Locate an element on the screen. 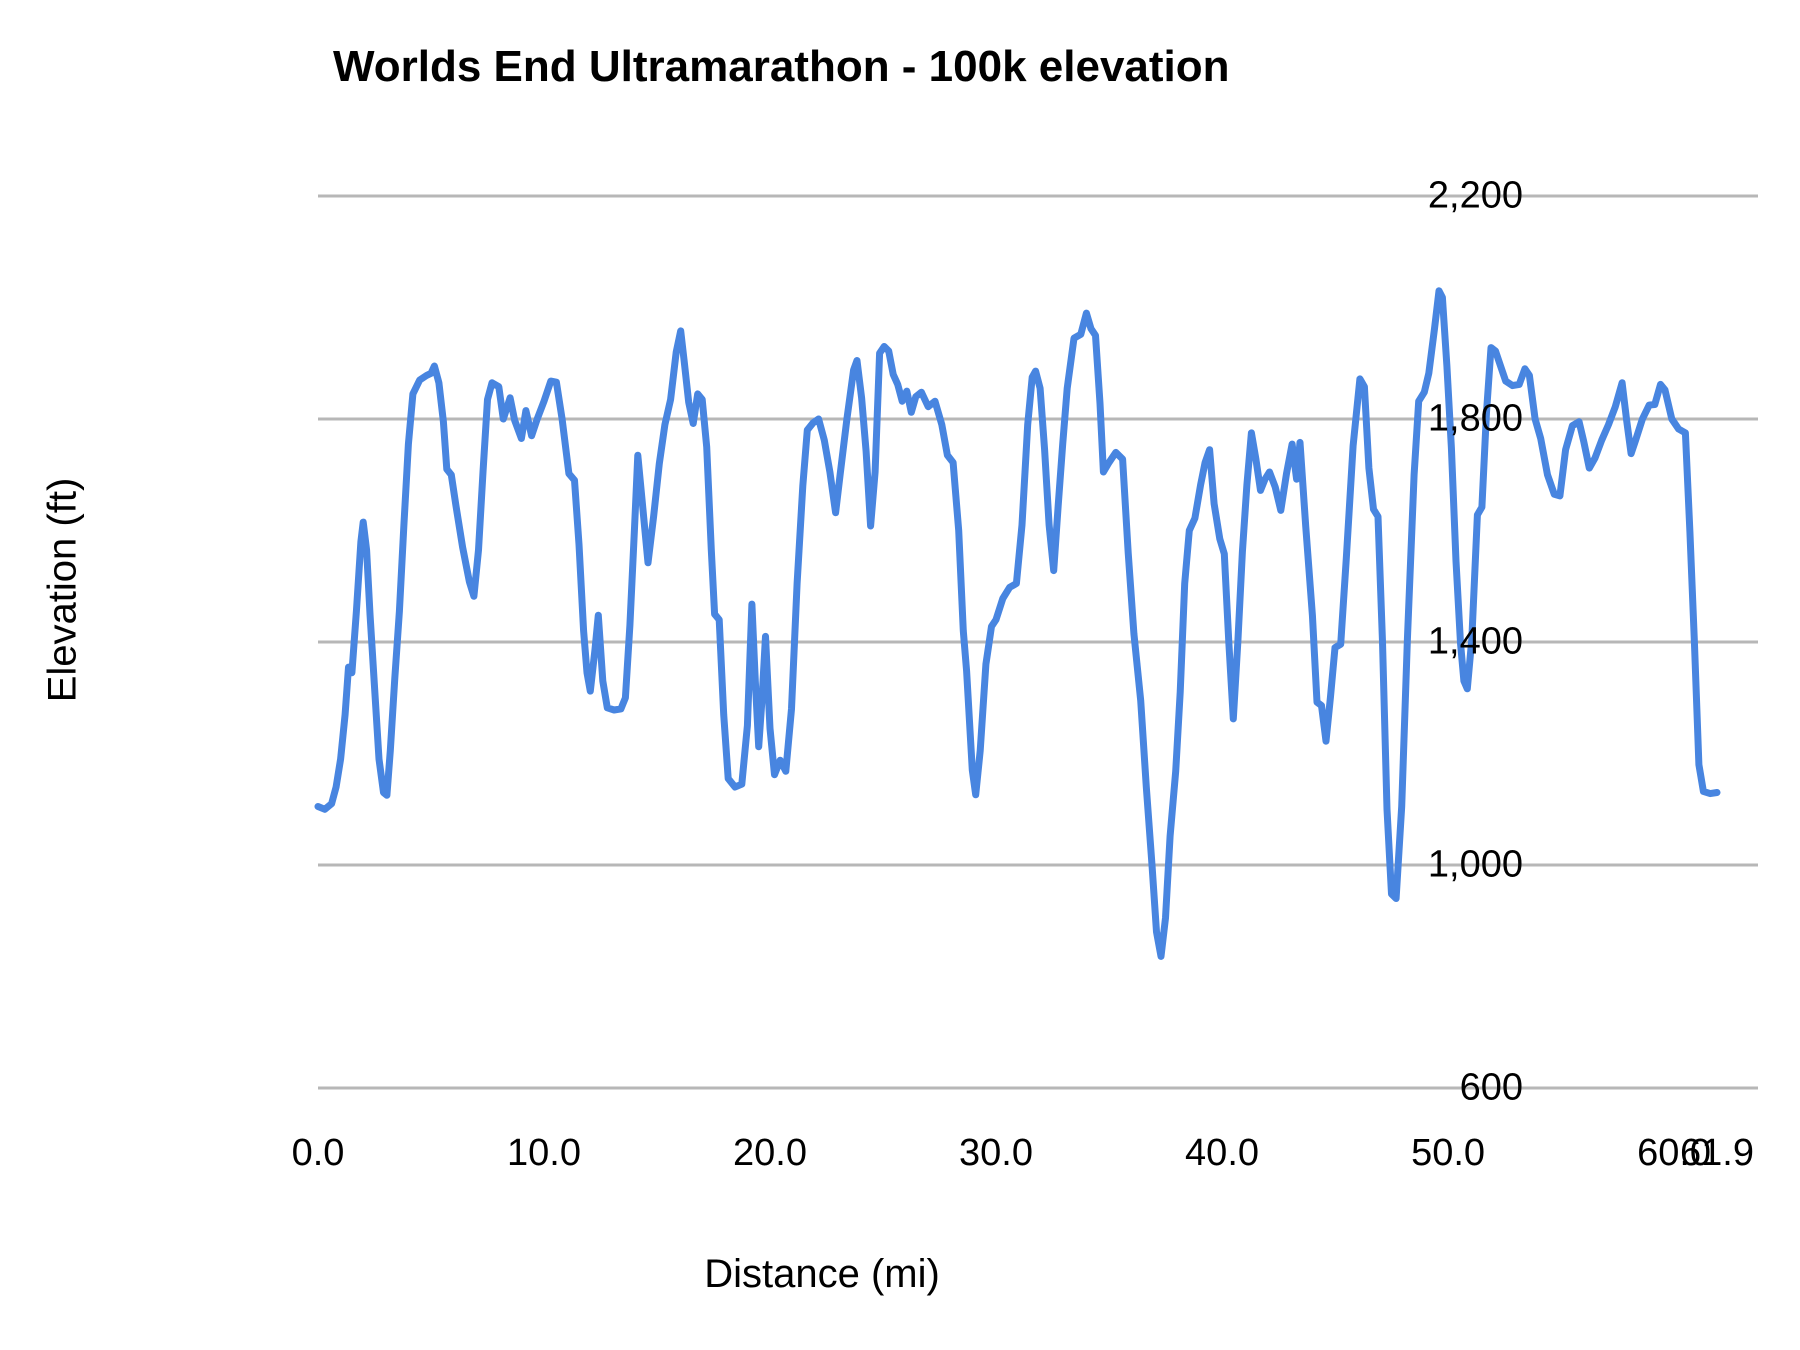  x-tick-30.0: 30.0 is located at coordinates (996, 1153).